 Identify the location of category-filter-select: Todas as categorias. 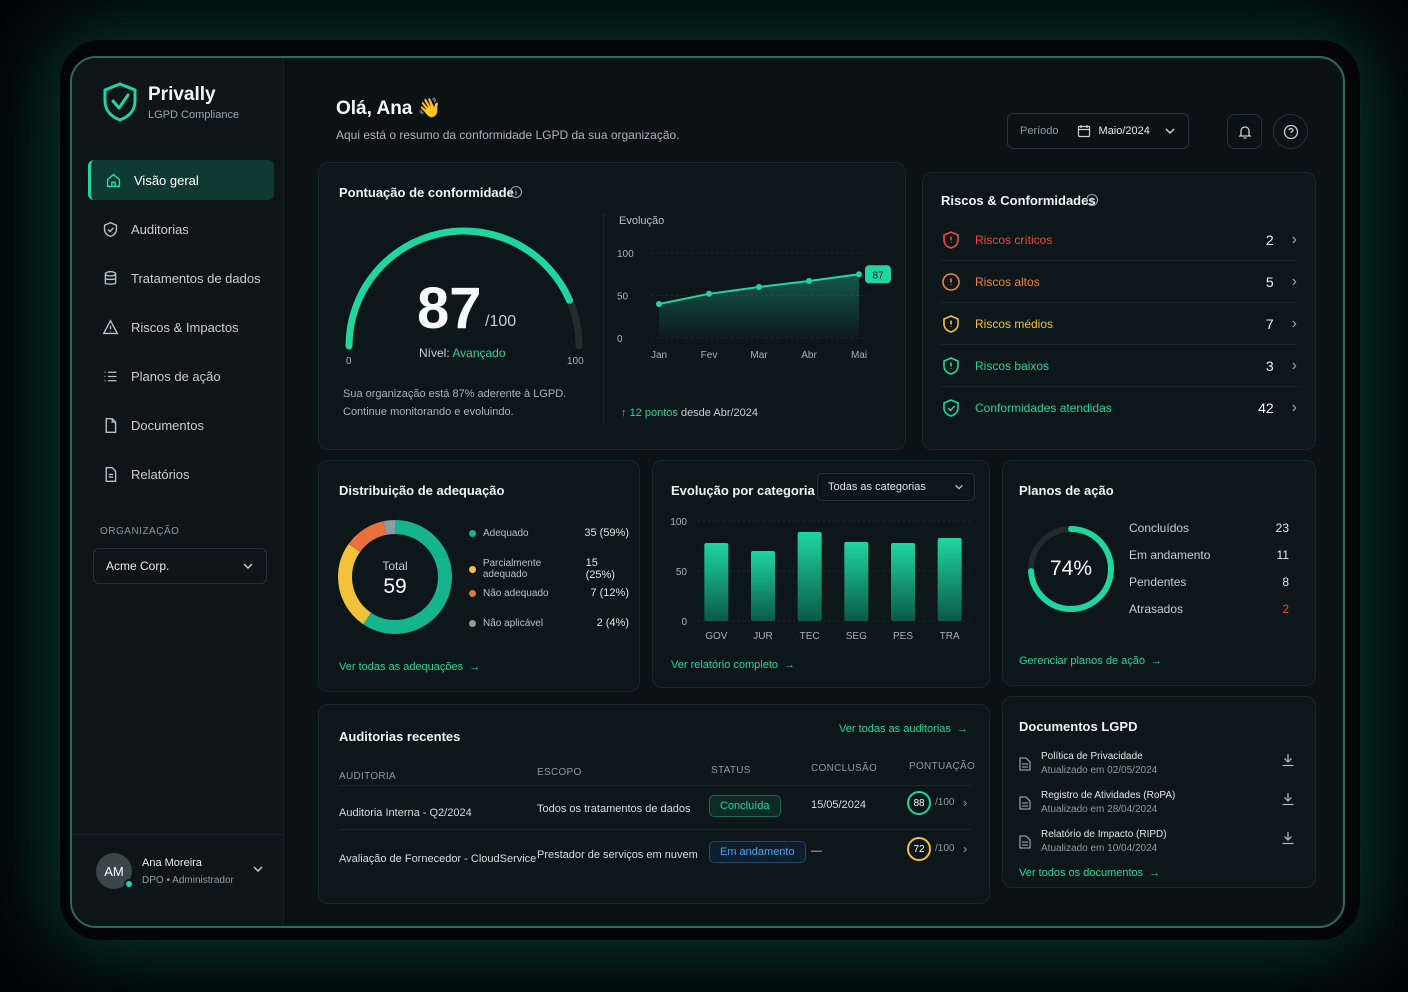
(896, 487).